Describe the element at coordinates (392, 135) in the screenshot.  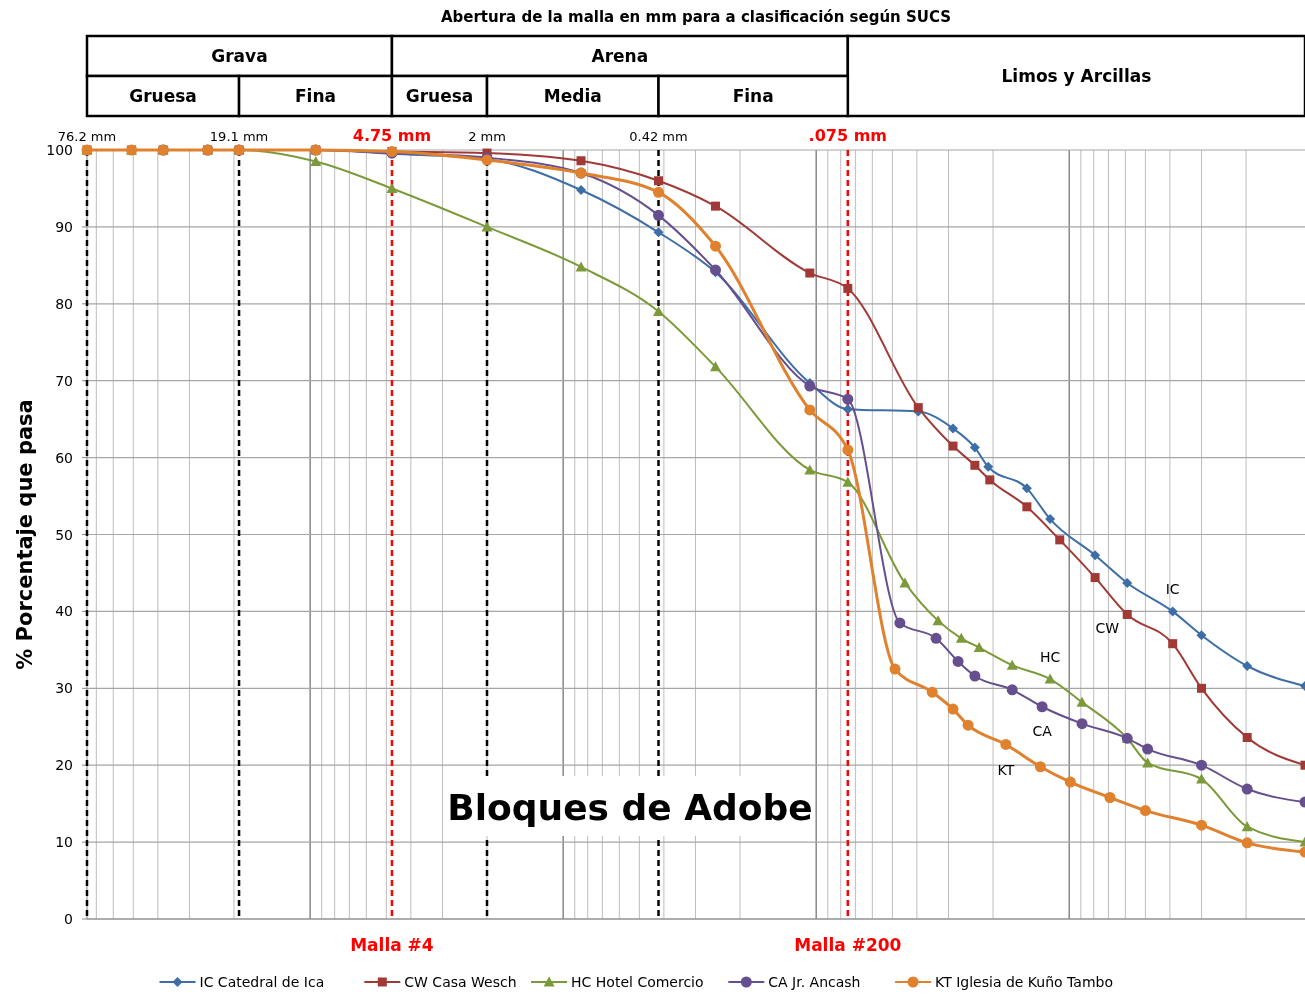
I see `ref-line-label: 4.75 mm` at that location.